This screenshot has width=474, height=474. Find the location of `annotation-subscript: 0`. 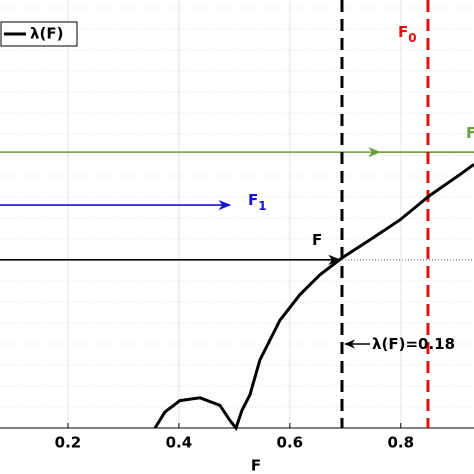

annotation-subscript: 0 is located at coordinates (412, 38).